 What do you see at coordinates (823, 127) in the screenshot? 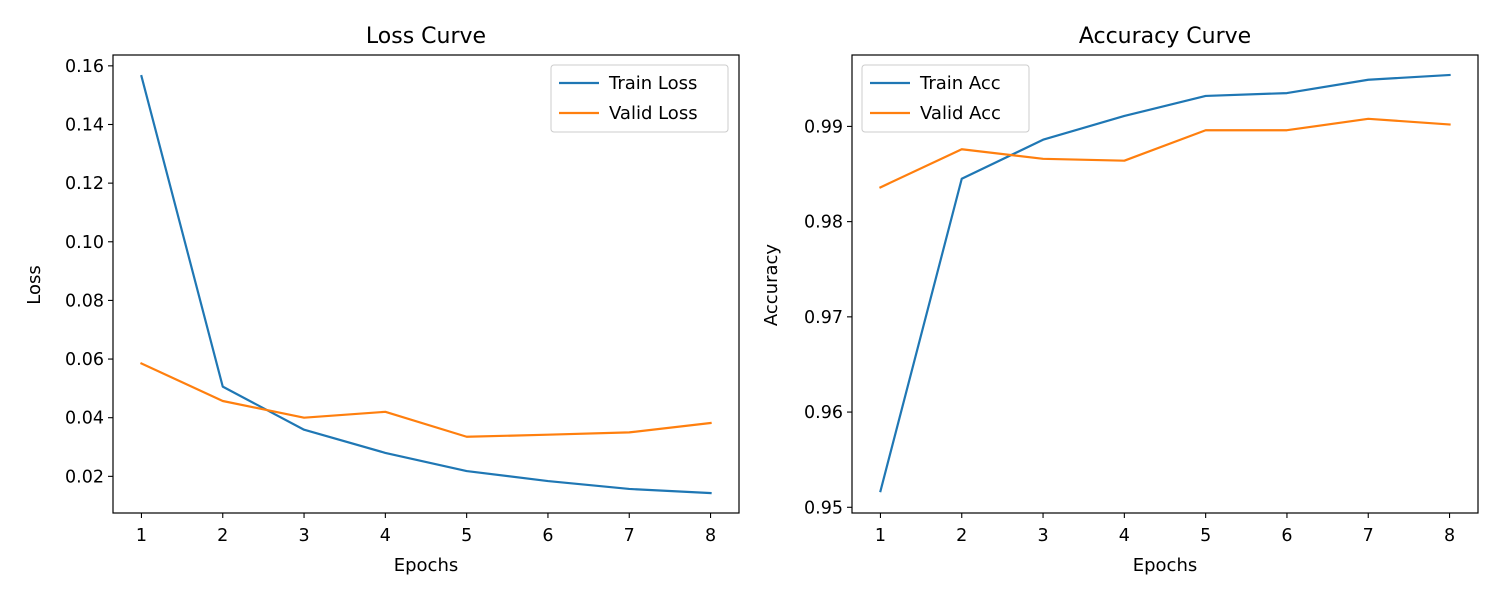
I see `y-tick-label: 0.99` at bounding box center [823, 127].